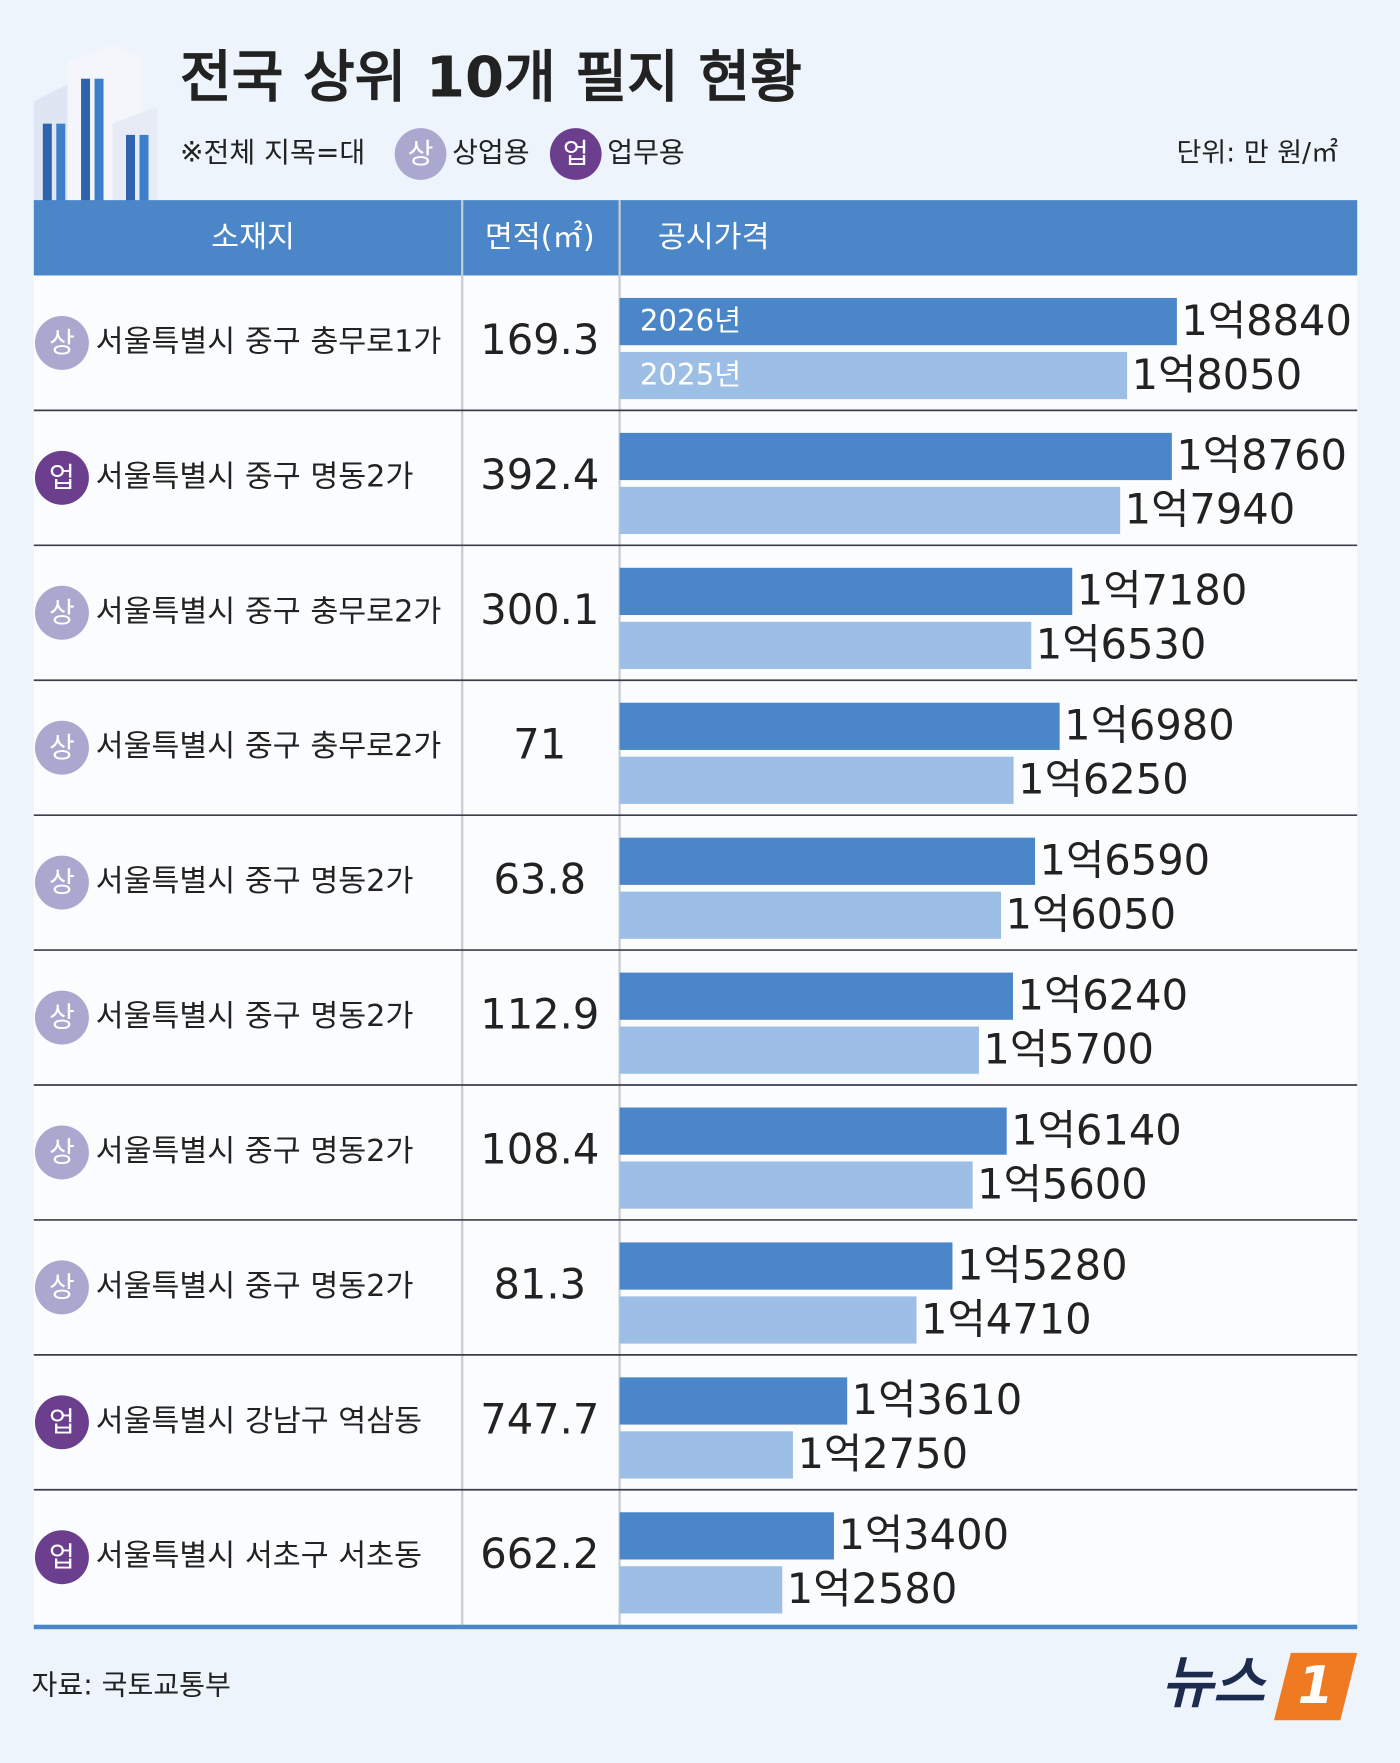 The image size is (1400, 1763). I want to click on series-label: 2026년, so click(690, 321).